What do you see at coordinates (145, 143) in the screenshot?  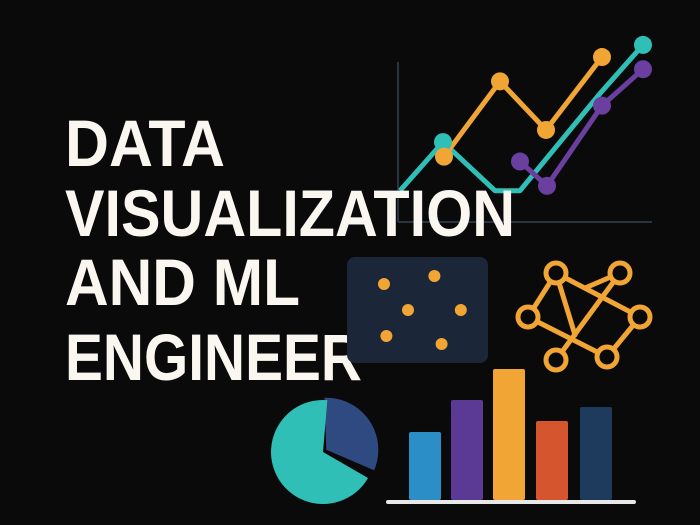 I see `title-line-1: DATA` at bounding box center [145, 143].